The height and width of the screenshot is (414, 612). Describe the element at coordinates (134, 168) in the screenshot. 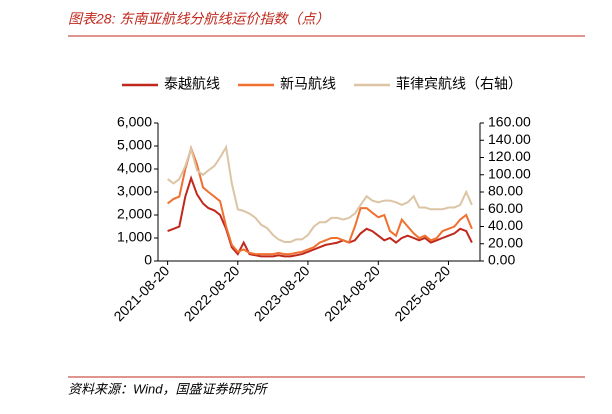

I see `y-tick-label: 4,000` at that location.